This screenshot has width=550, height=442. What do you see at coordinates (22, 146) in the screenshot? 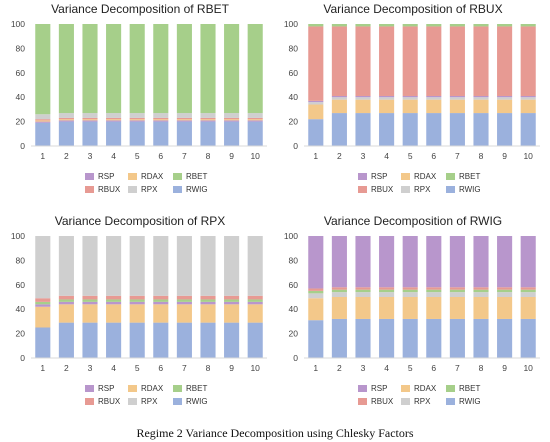
I see `y-tick-label: 0` at bounding box center [22, 146].